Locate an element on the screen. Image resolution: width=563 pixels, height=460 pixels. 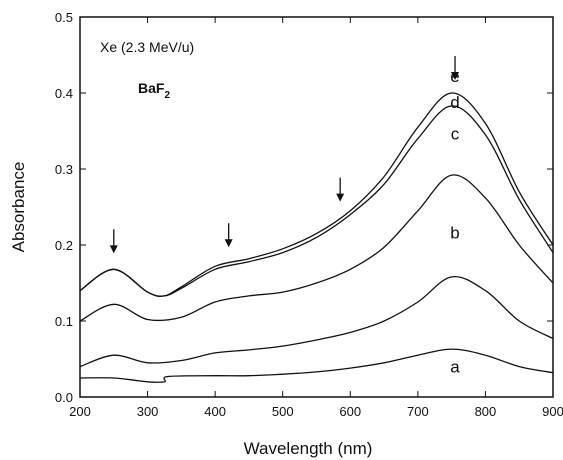
curve-label-b: b is located at coordinates (454, 232).